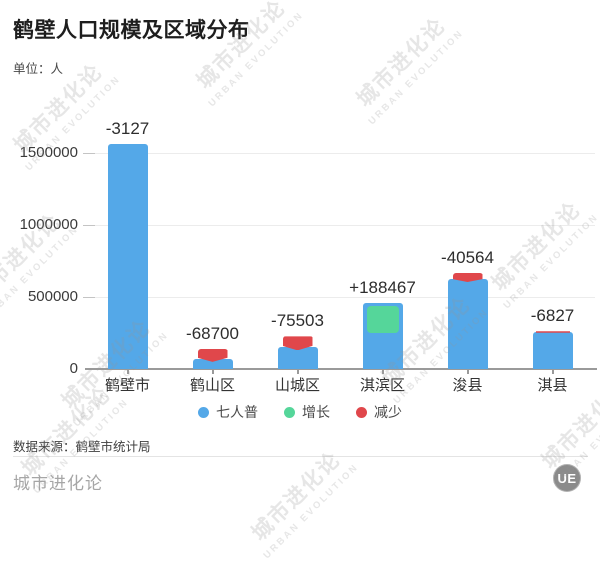  I want to click on y-axis-label-1000000: 1000000, so click(48, 224).